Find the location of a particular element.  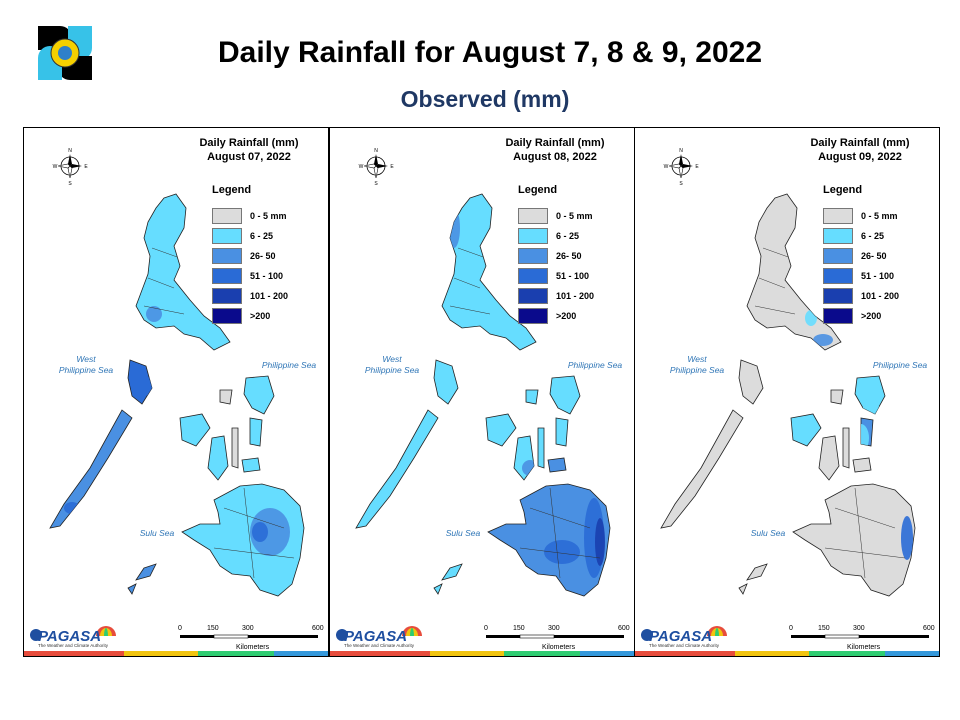

svg-text: S is located at coordinates (376, 183).